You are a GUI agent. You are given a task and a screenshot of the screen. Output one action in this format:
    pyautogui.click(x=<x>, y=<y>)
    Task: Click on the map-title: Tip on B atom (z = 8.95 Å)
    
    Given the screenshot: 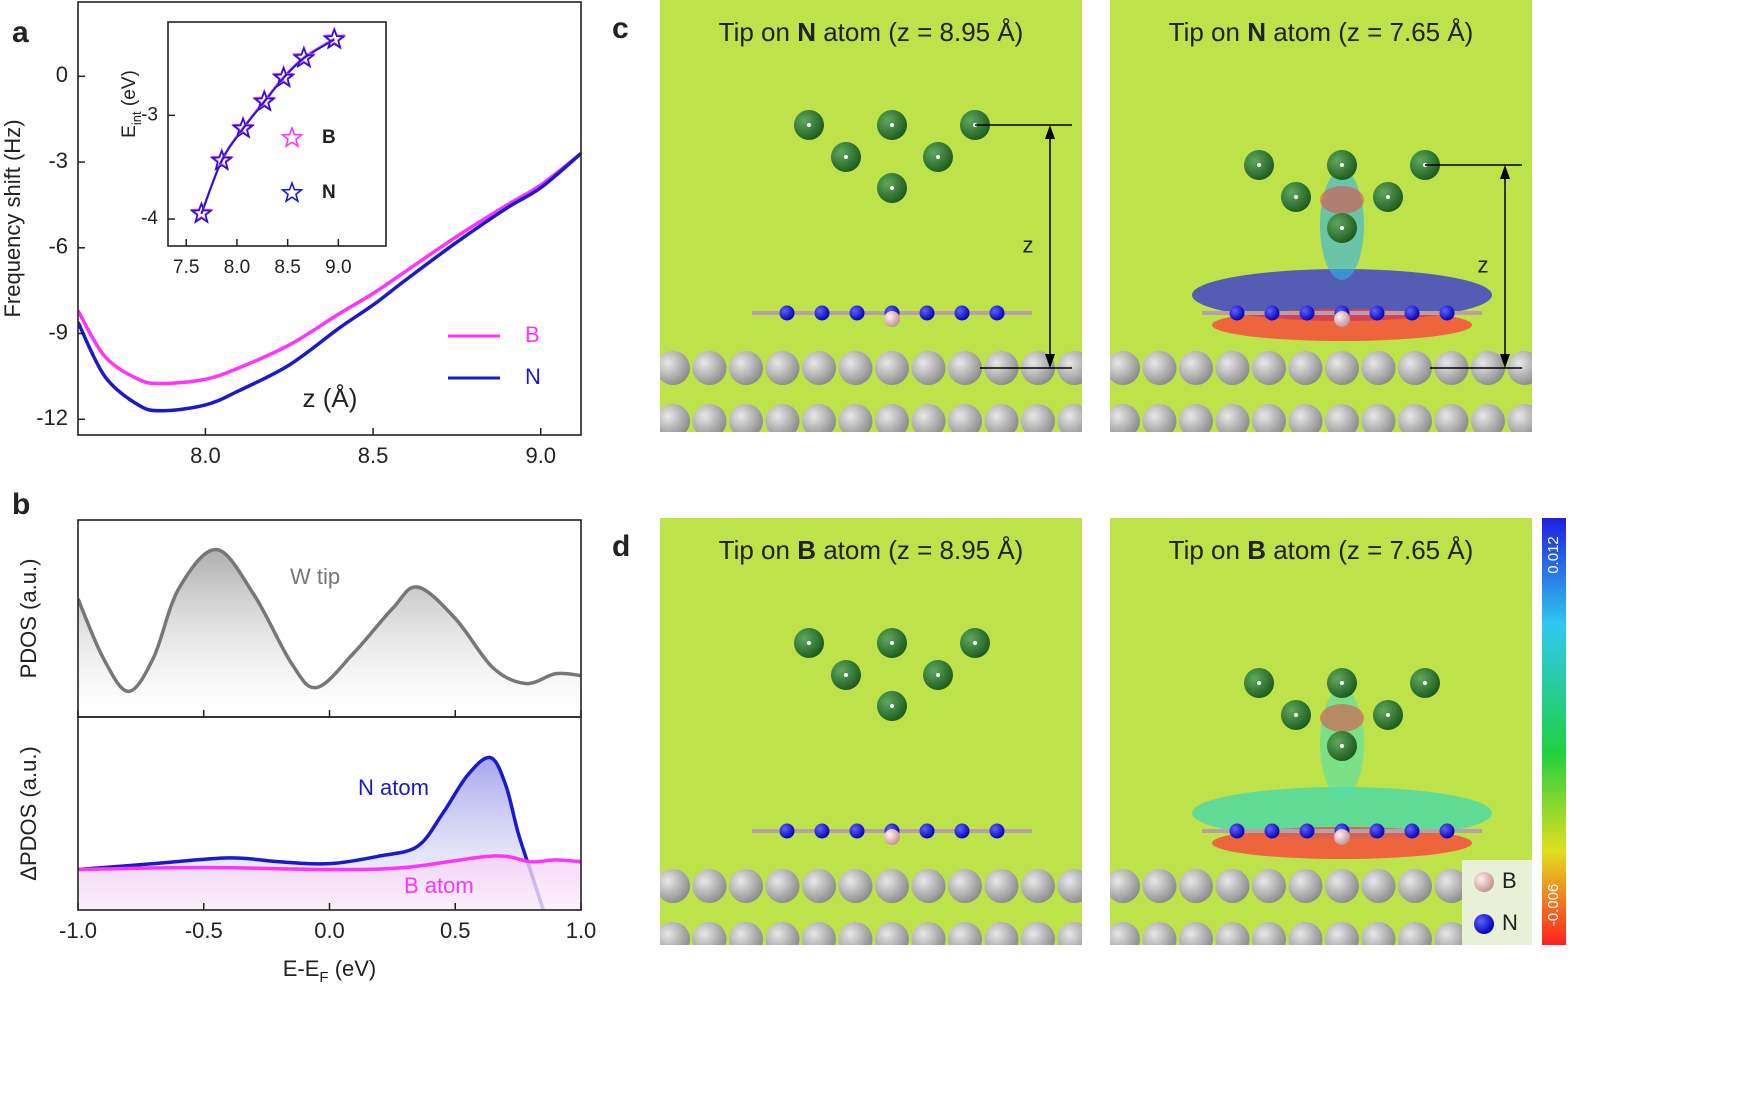 What is the action you would take?
    pyautogui.click(x=871, y=550)
    